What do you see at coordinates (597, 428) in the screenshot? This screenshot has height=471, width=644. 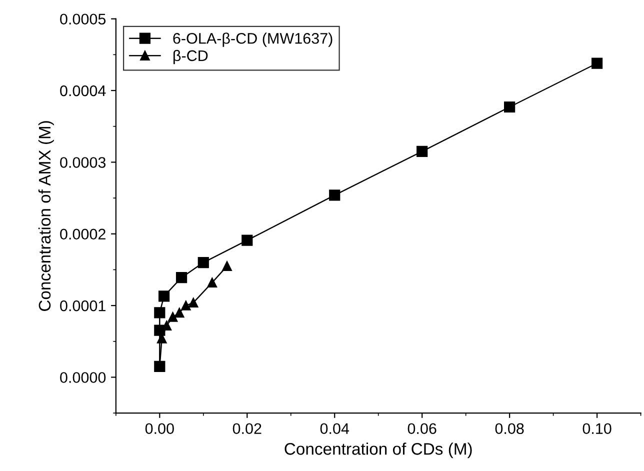 I see `x-tick-label: 0.10` at bounding box center [597, 428].